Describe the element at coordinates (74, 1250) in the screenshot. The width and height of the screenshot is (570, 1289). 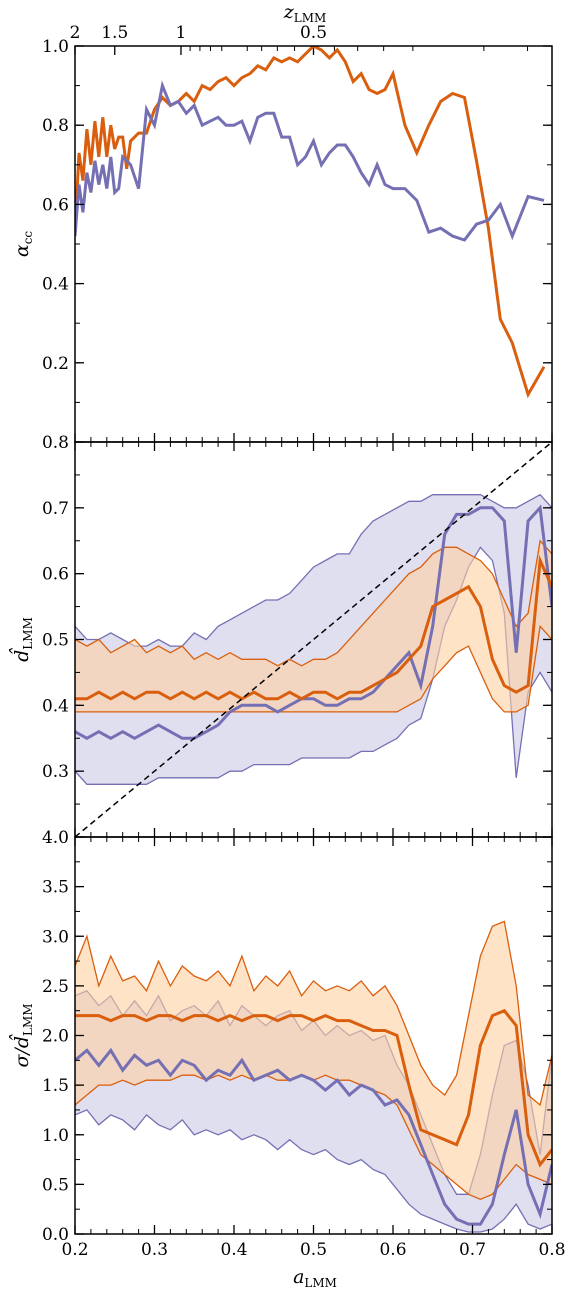
I see `x-tick-label: 0.2` at that location.